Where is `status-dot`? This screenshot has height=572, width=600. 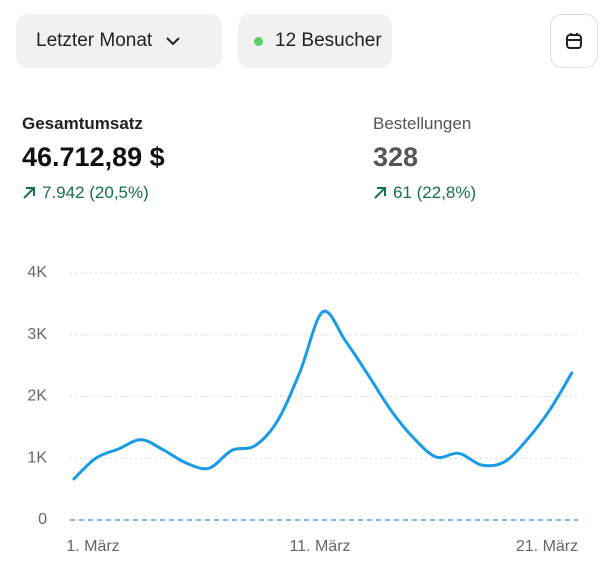
status-dot is located at coordinates (258, 41).